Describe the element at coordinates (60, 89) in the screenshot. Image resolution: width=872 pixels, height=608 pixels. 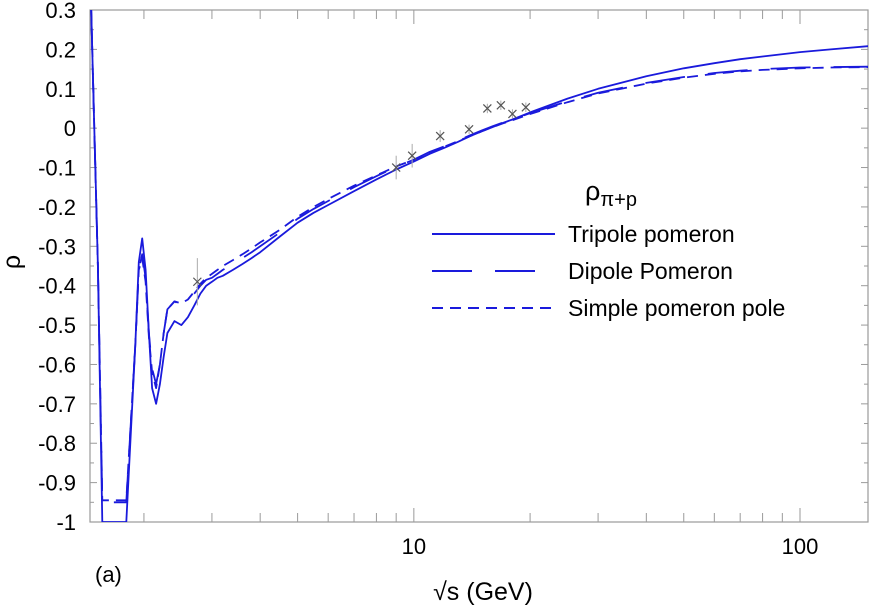
I see `y-tick-label: 0.1` at that location.